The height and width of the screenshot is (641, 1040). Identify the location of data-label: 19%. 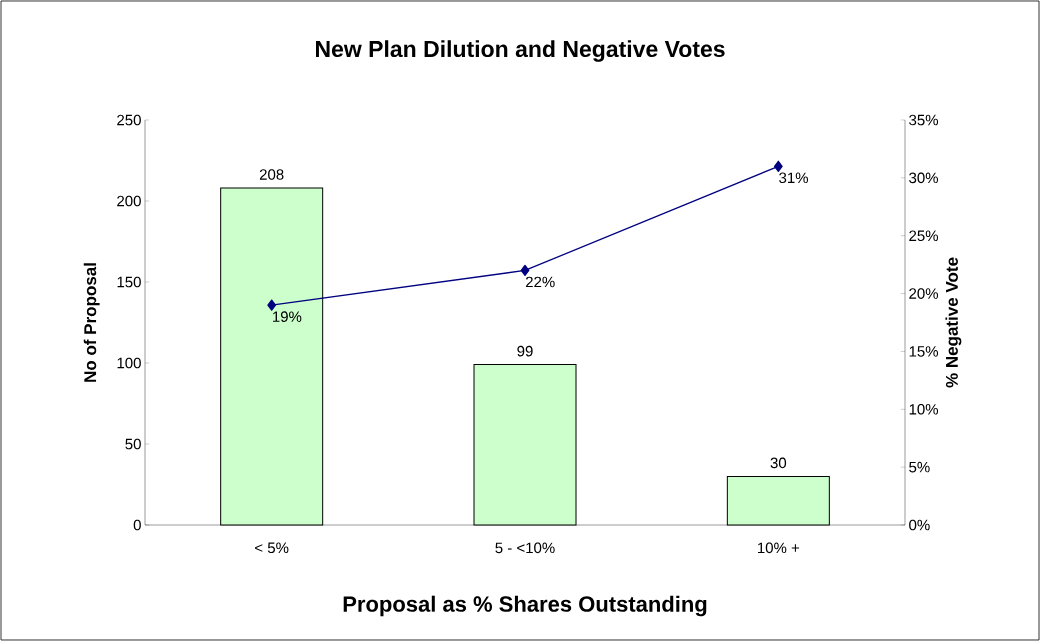
(287, 316).